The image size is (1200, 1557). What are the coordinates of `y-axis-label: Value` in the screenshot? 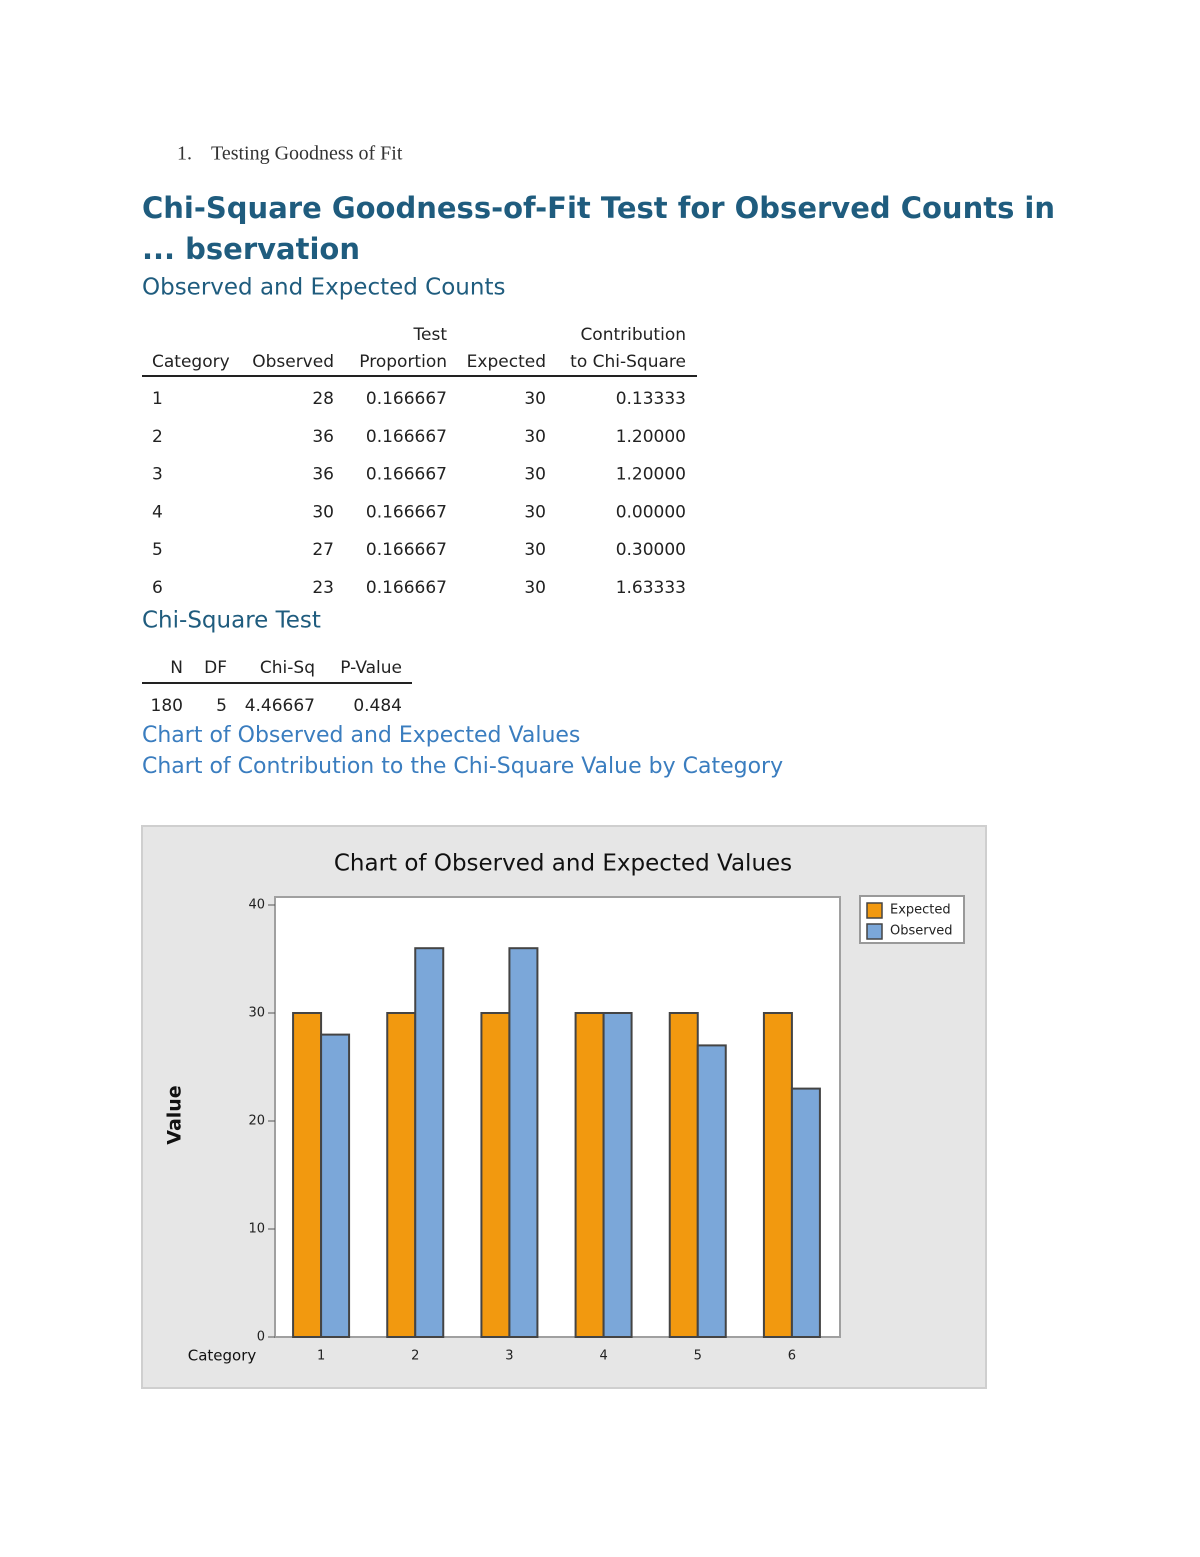 It's located at (175, 1114).